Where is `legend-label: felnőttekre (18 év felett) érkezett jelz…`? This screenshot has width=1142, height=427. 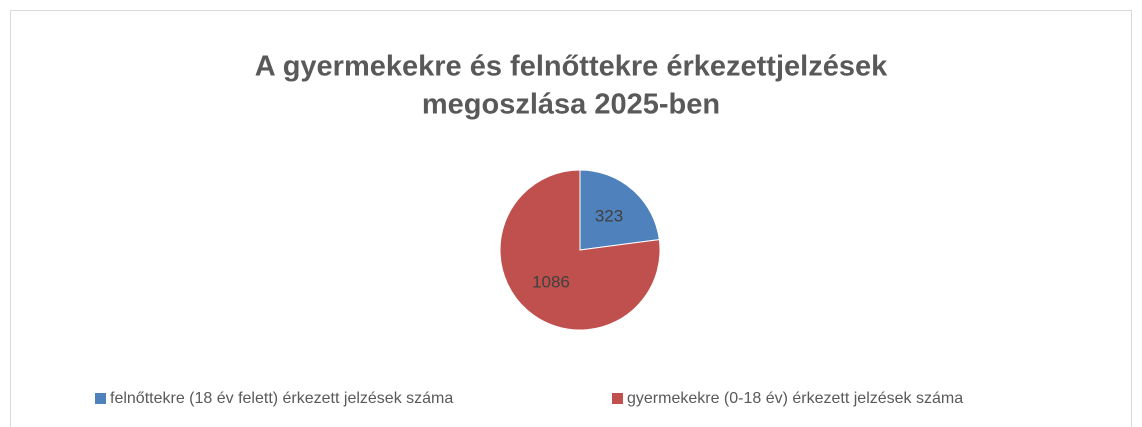 legend-label: felnőttekre (18 év felett) érkezett jelz… is located at coordinates (281, 398).